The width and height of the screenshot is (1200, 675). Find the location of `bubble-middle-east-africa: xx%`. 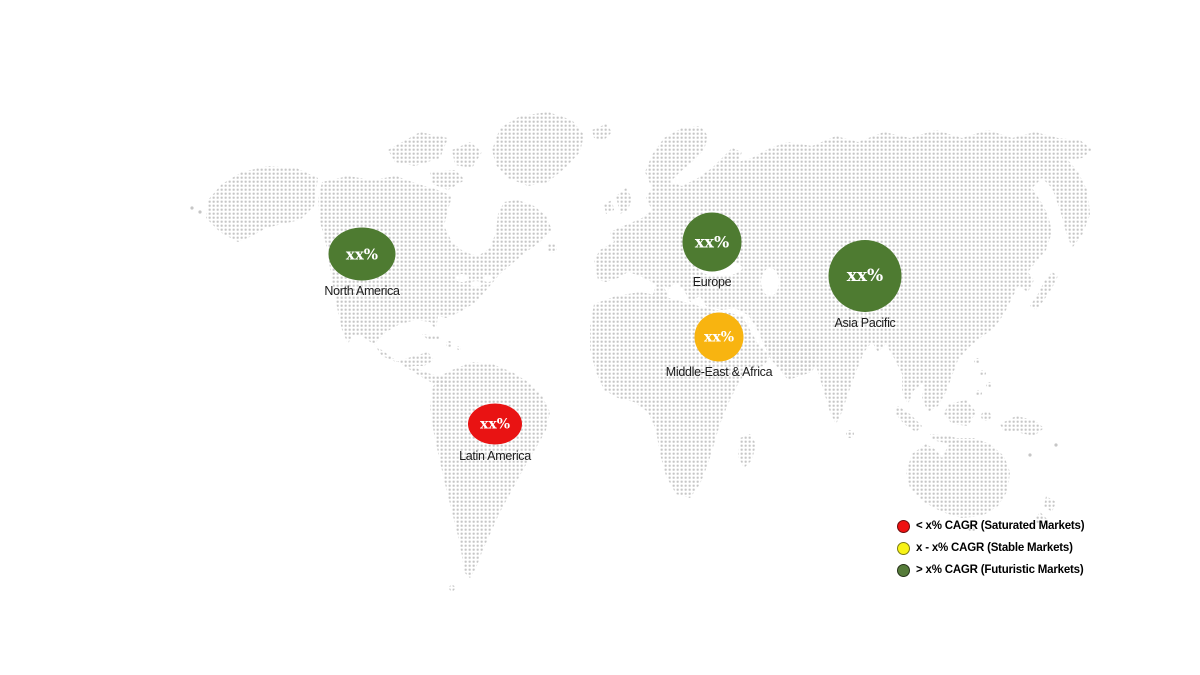

bubble-middle-east-africa: xx% is located at coordinates (719, 337).